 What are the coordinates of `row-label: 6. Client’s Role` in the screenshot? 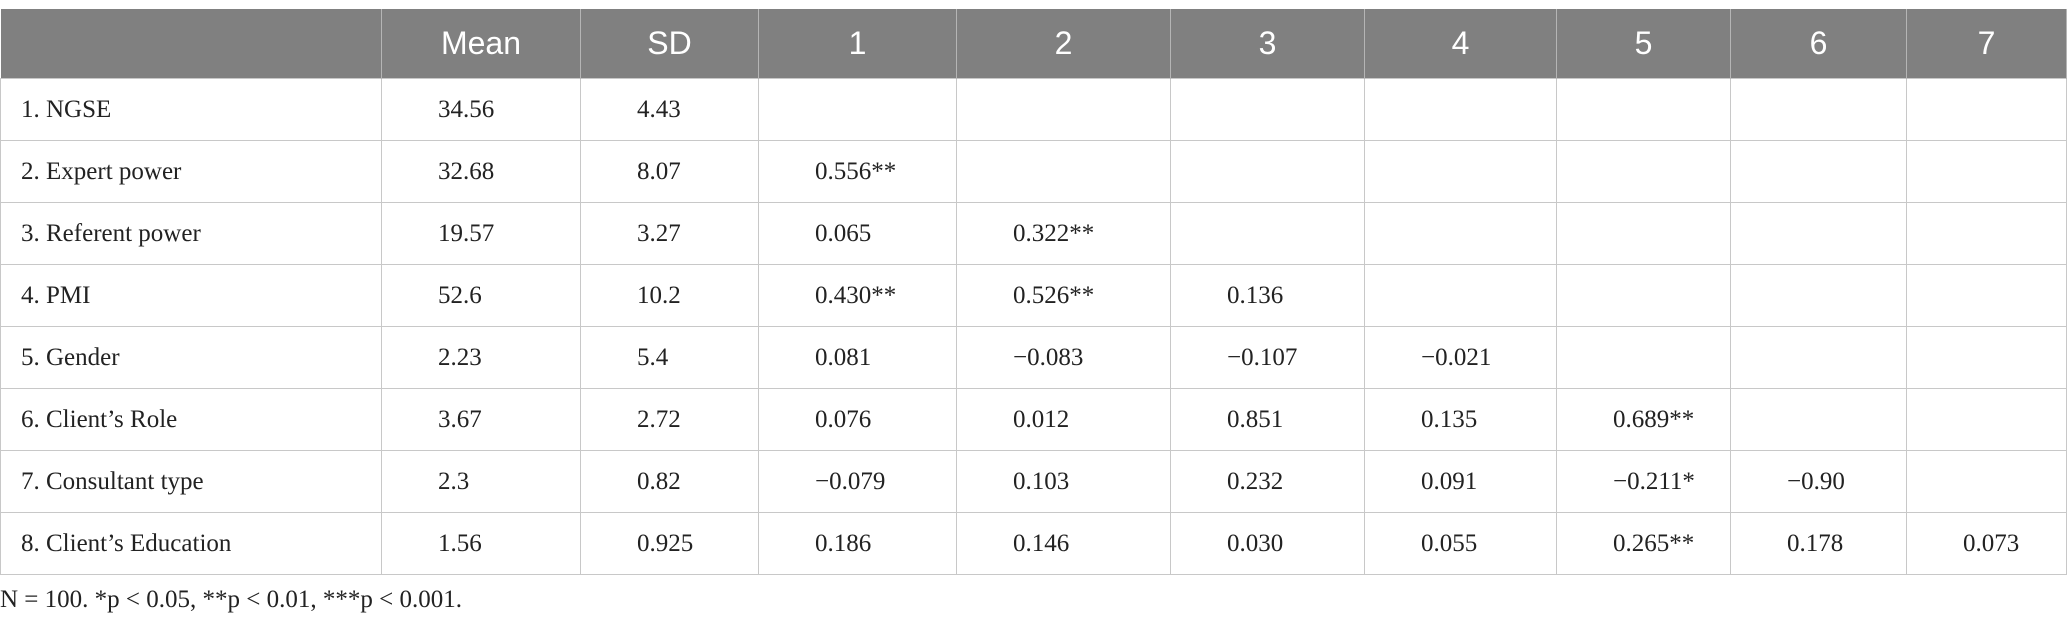 It's located at (191, 419).